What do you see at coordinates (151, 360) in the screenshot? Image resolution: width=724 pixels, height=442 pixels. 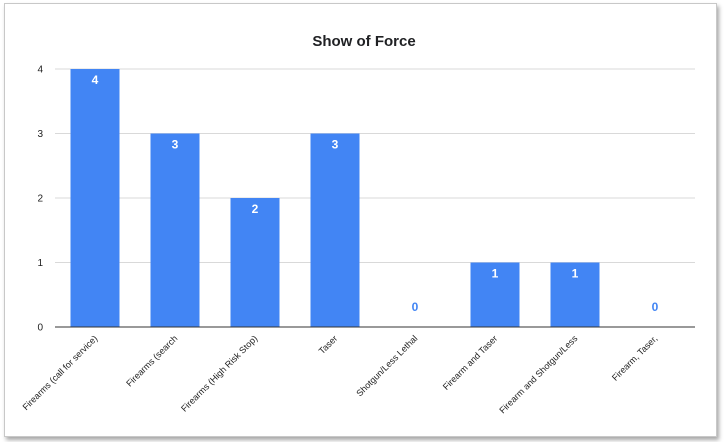 I see `x-category-label: Firearms (search` at bounding box center [151, 360].